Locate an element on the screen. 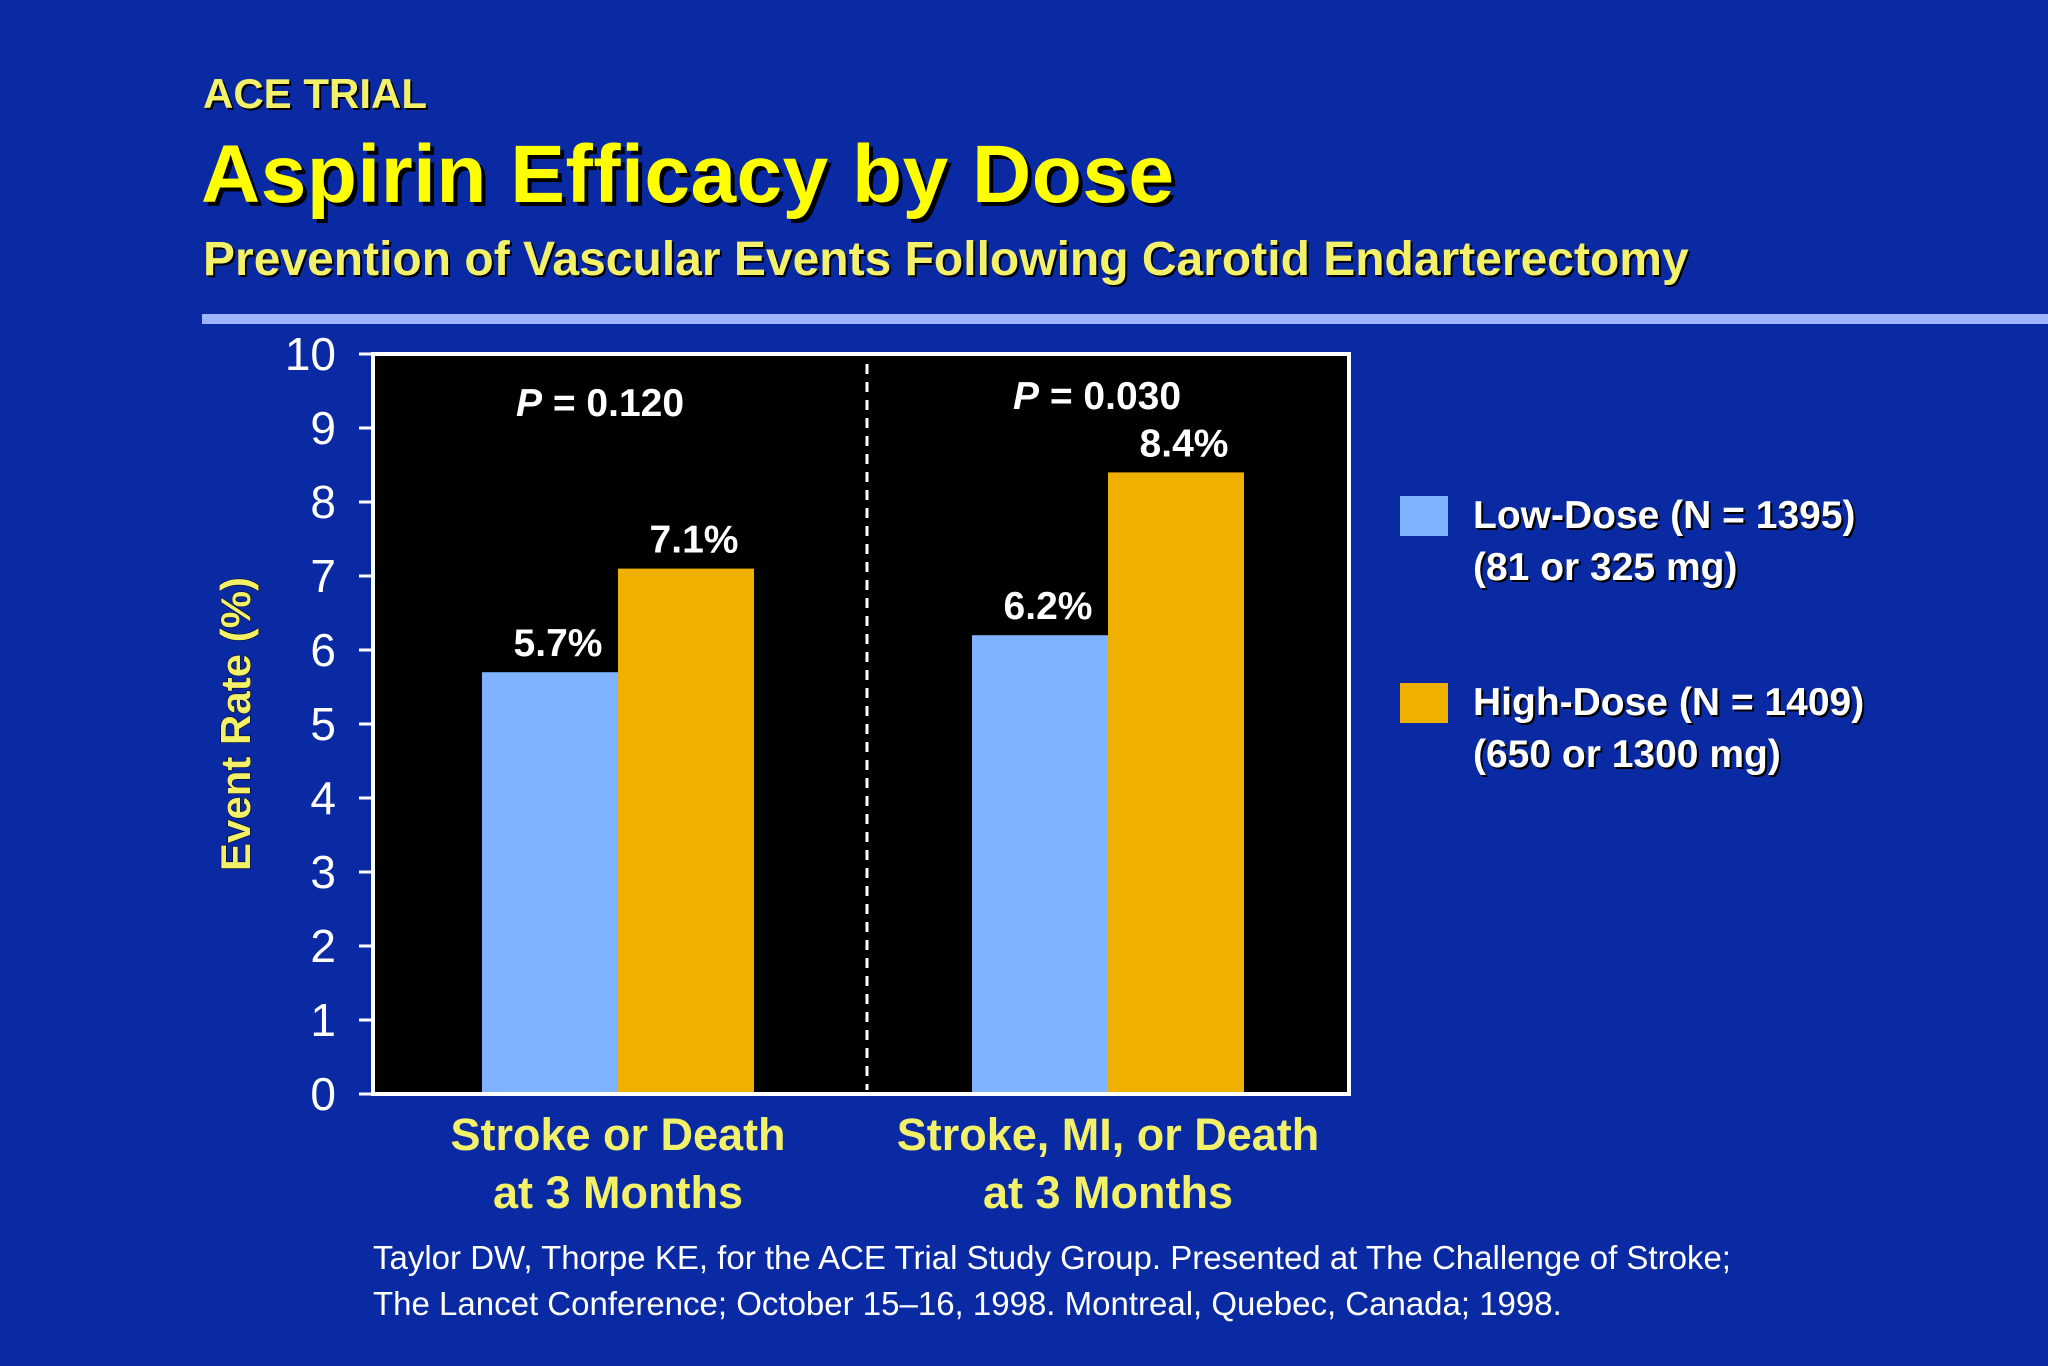 The image size is (2048, 1366). y-tick-label: 2 is located at coordinates (323, 946).